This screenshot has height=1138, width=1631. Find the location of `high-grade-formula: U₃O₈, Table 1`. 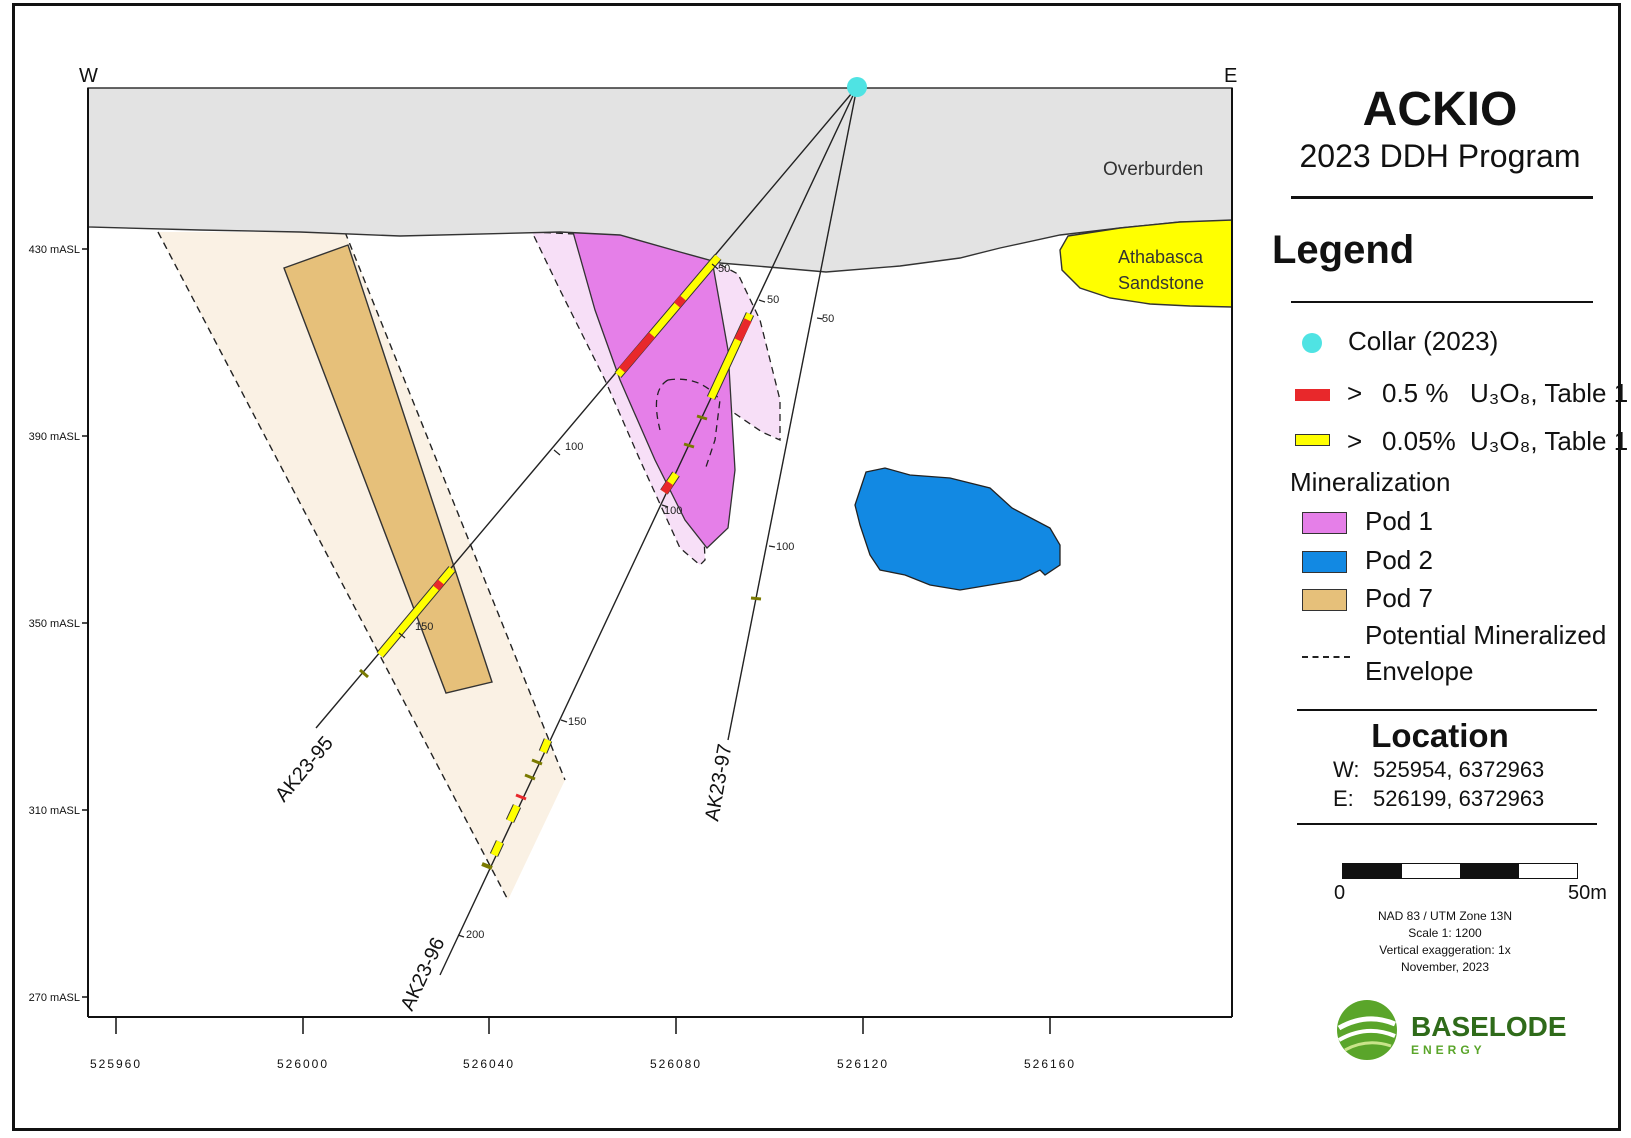

high-grade-formula: U₃O₈, Table 1 is located at coordinates (1549, 393).